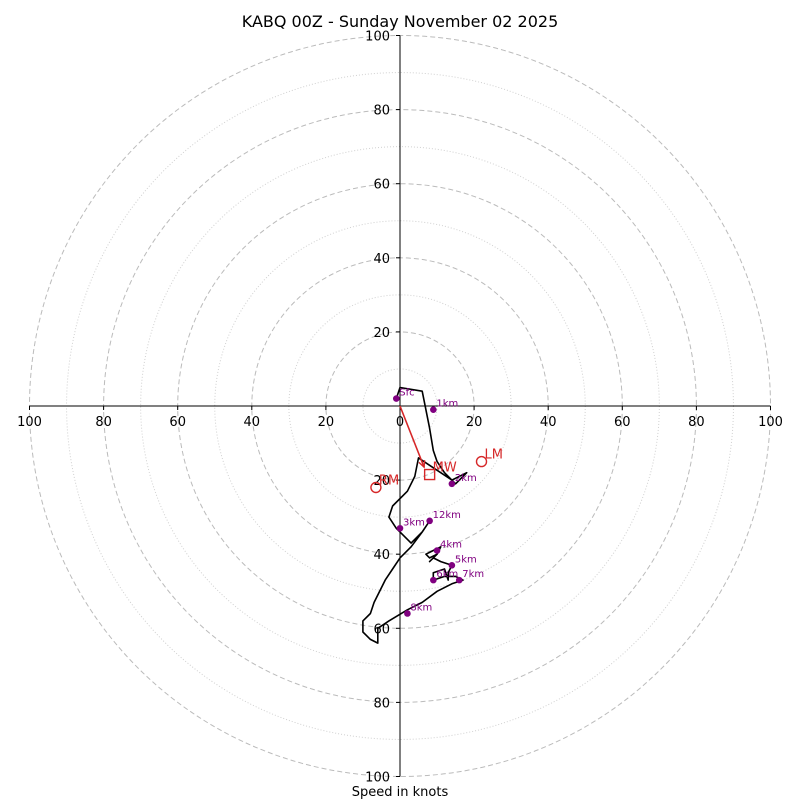  I want to click on height-markers-group: Sfc 1km 2km 3km 4km 5km 6km 7km 8km 12km, so click(438, 502).